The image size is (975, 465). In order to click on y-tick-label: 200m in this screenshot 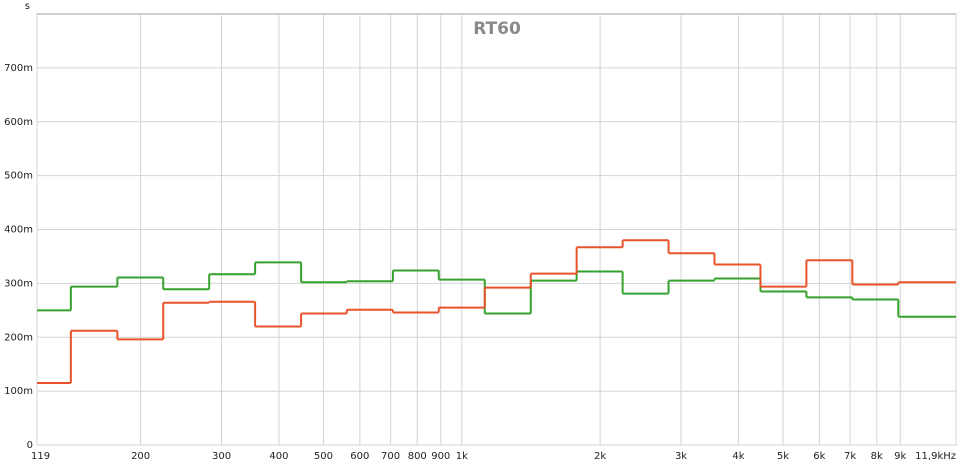, I will do `click(18, 337)`.